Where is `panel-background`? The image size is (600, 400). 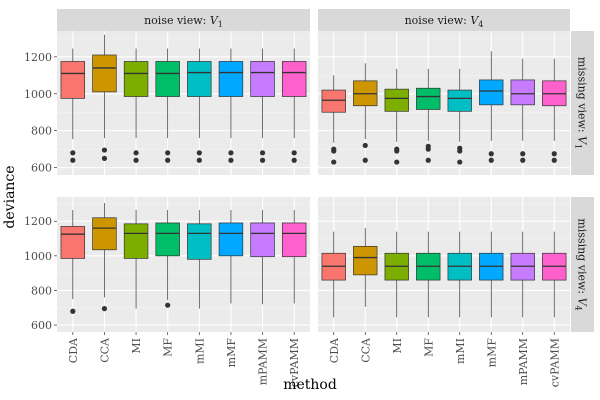
panel-background is located at coordinates (183, 264).